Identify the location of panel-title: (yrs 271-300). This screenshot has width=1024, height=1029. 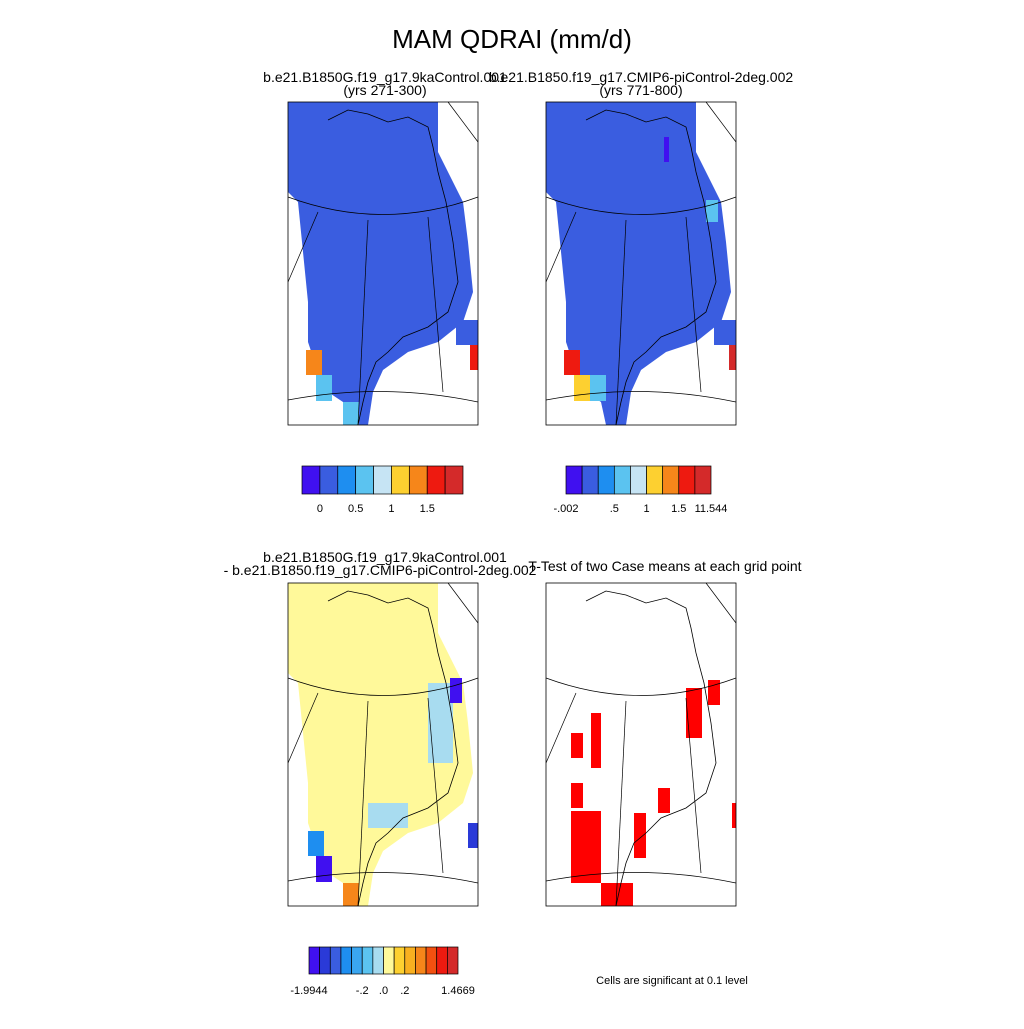
(384, 90).